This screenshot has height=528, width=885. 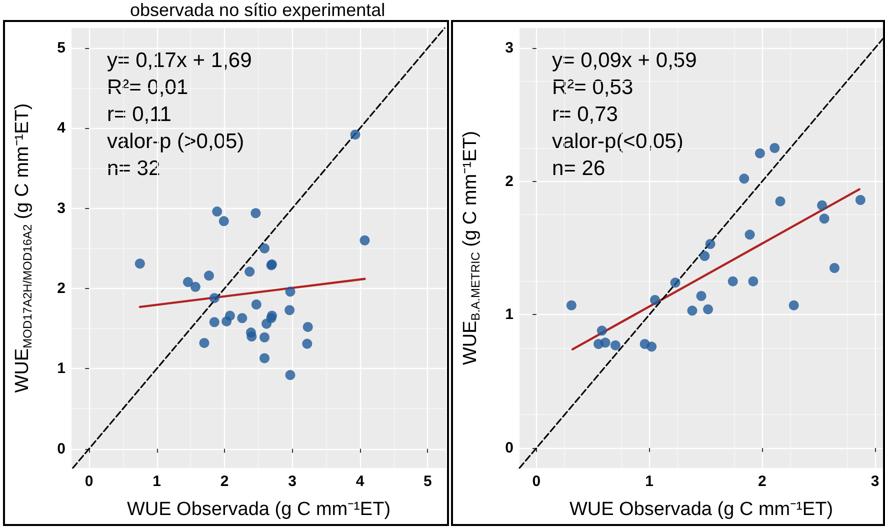 I want to click on annotation: valor-p (>0,05), so click(x=175, y=141).